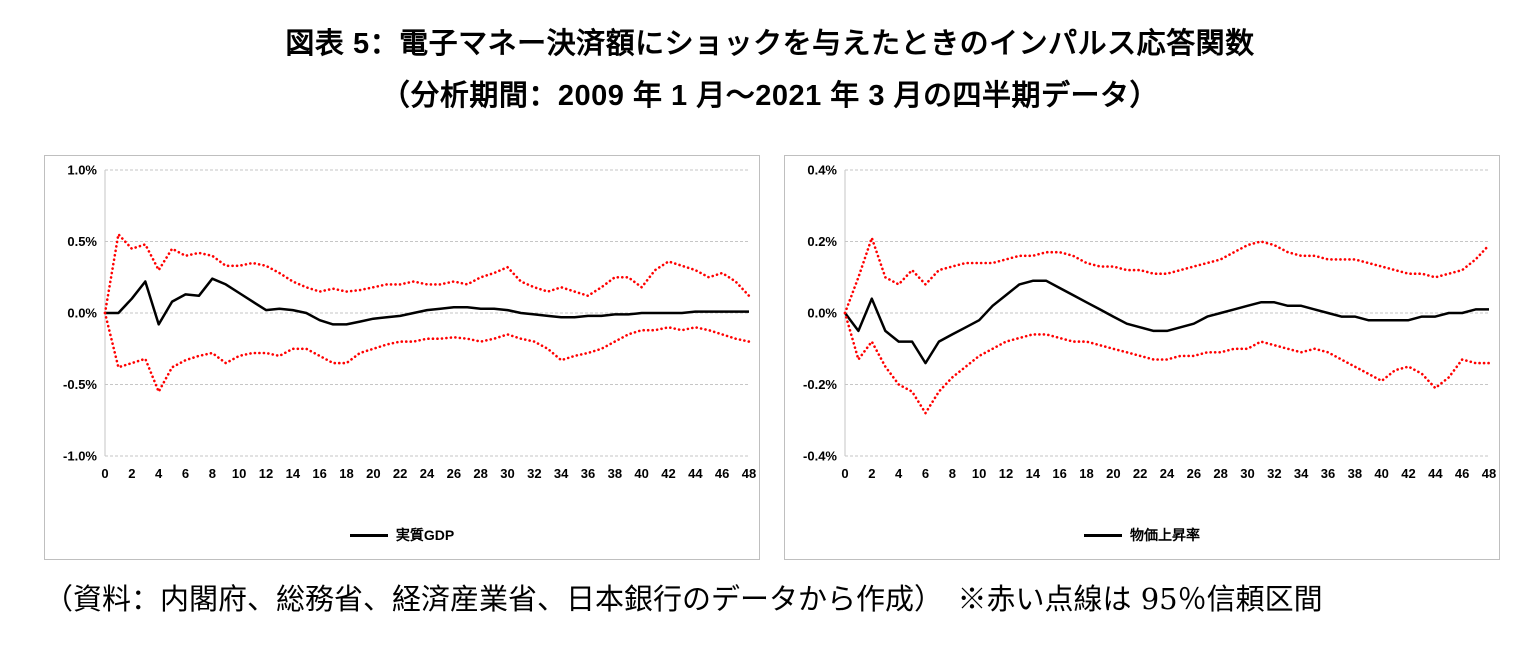  I want to click on real-gdp-legend: 実質GDP, so click(402, 535).